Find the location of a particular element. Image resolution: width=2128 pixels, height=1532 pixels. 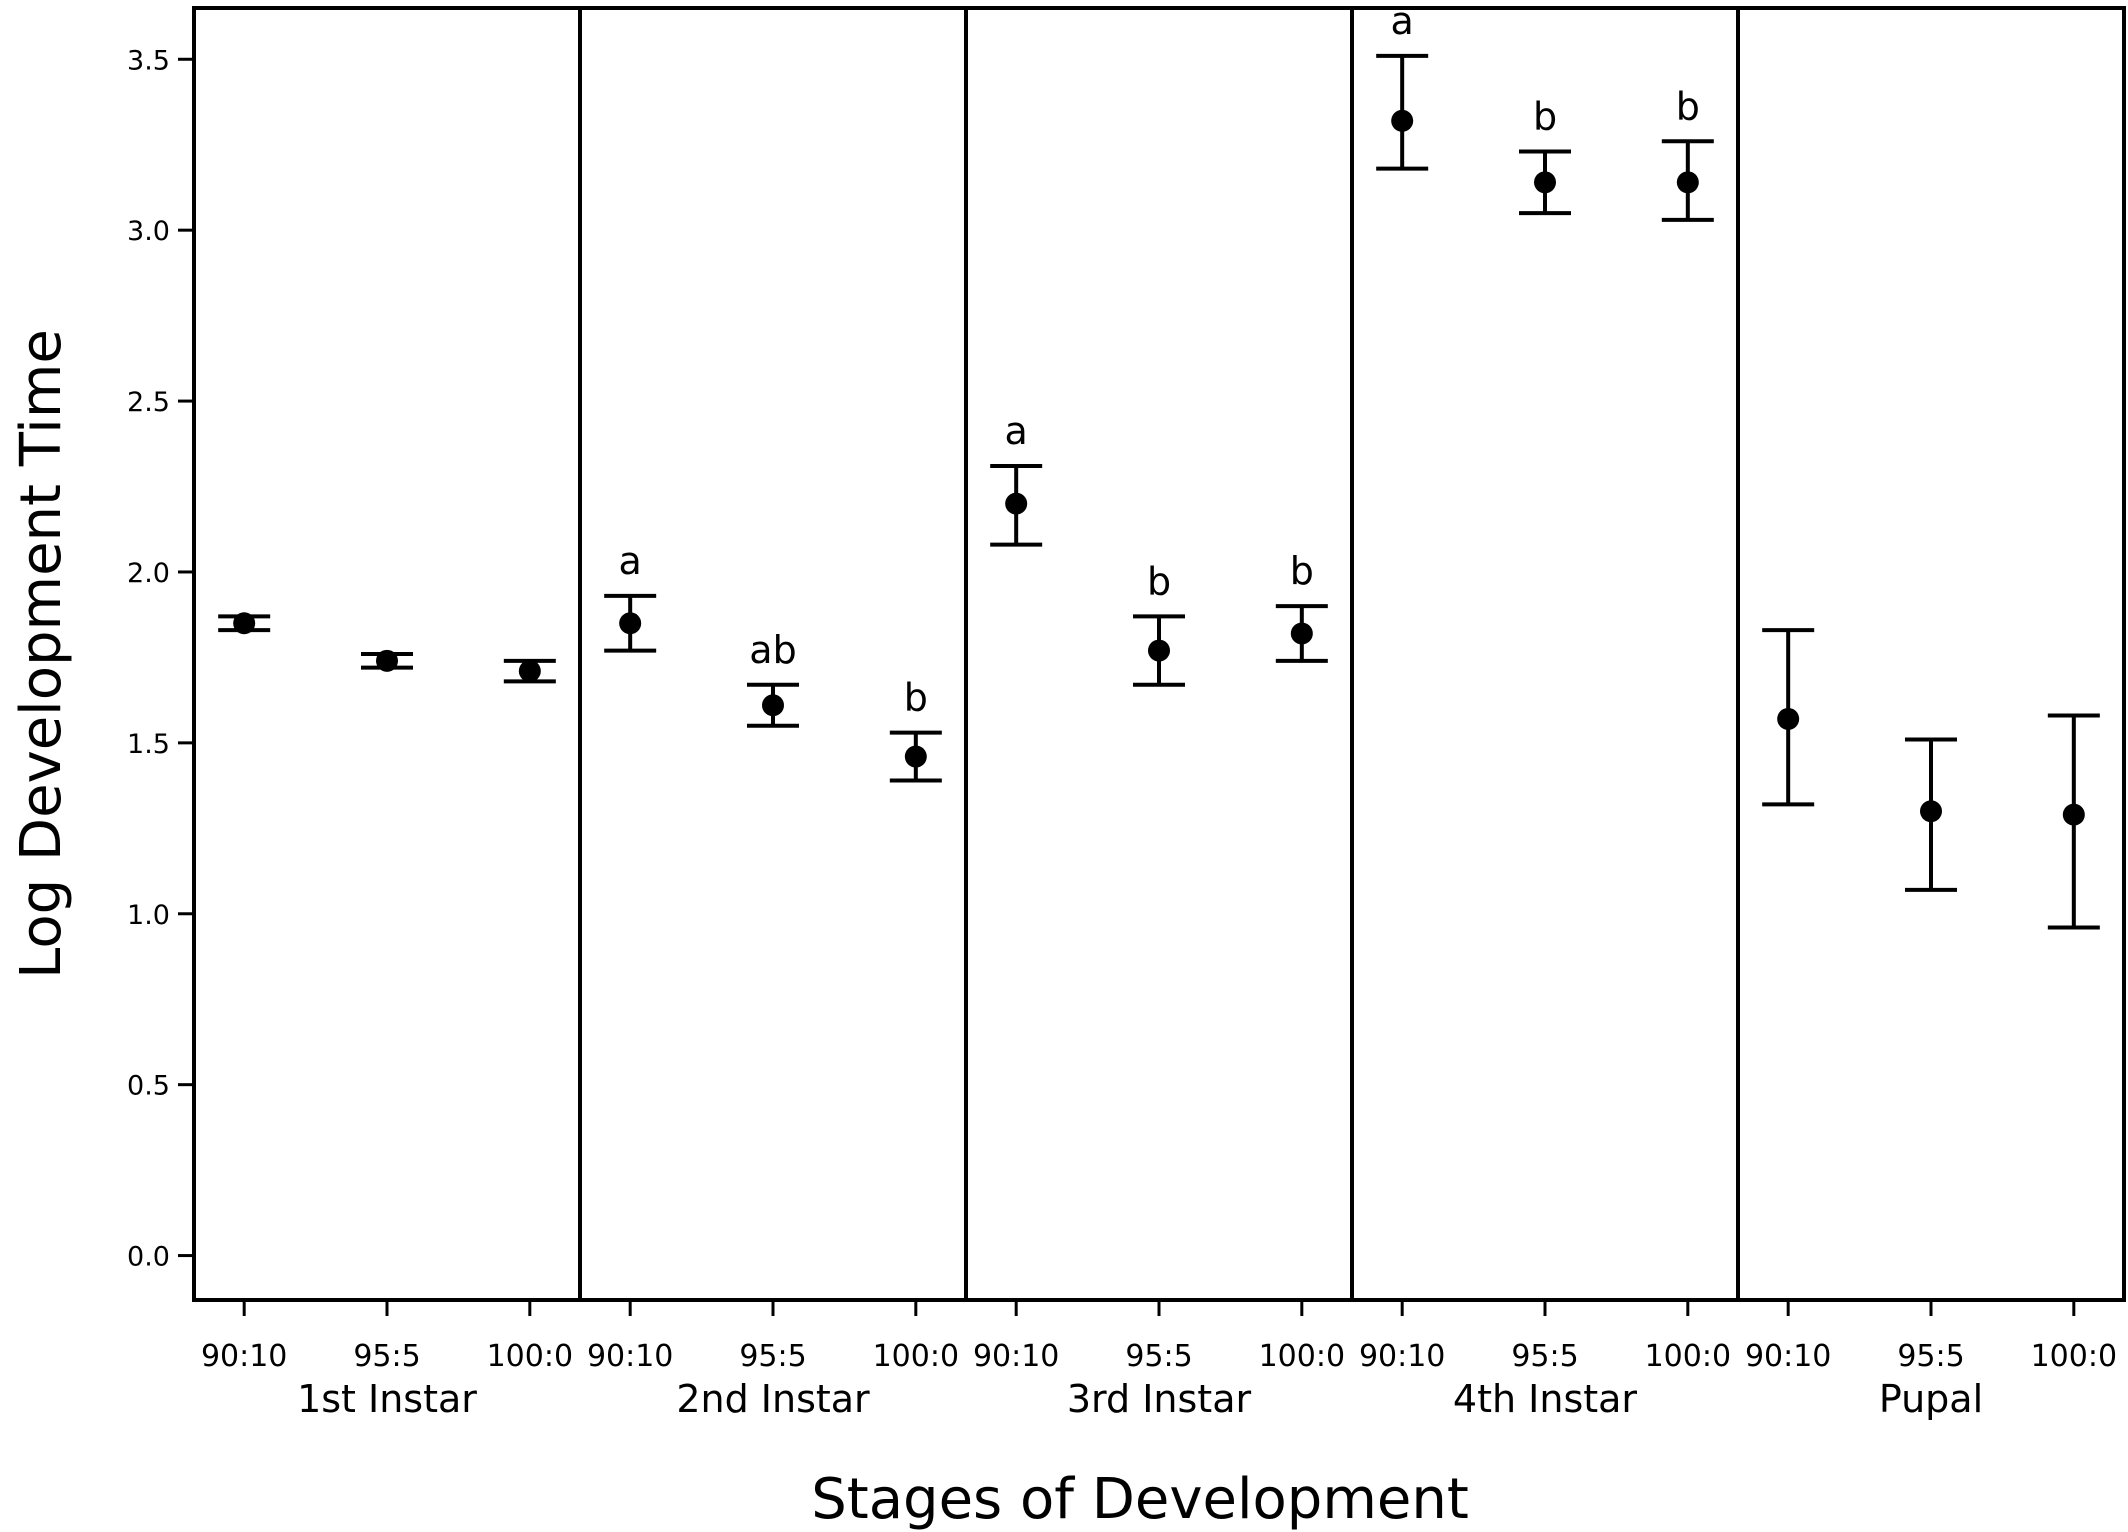

significance-letter: ab is located at coordinates (772, 650).